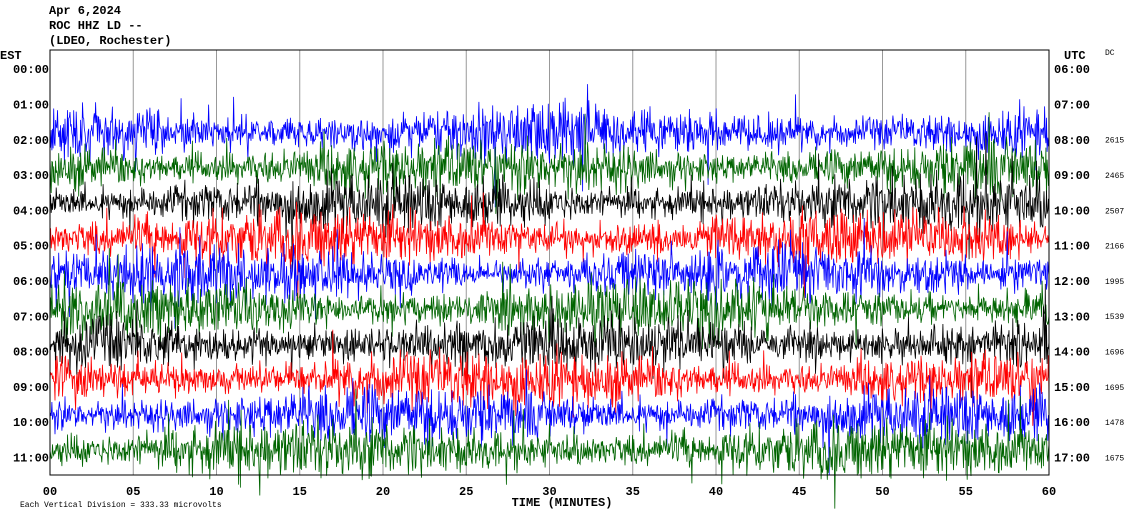 The image size is (1130, 519). What do you see at coordinates (31, 176) in the screenshot?
I see `est-label: 03:00` at bounding box center [31, 176].